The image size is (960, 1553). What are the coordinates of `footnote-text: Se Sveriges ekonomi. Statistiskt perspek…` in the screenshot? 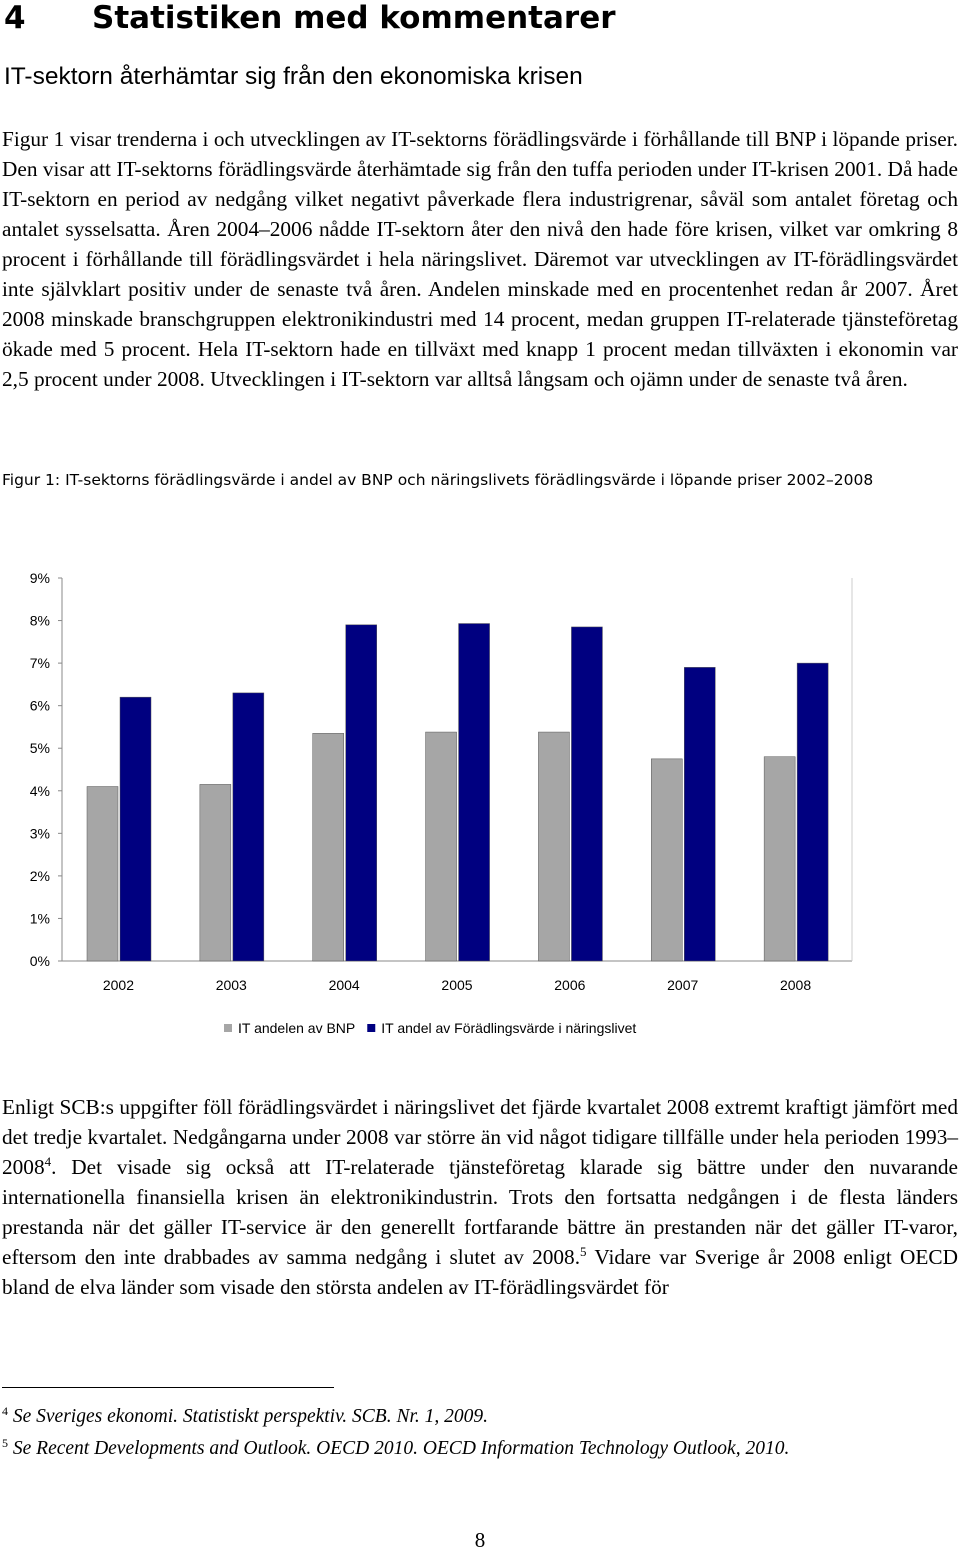 It's located at (248, 1416).